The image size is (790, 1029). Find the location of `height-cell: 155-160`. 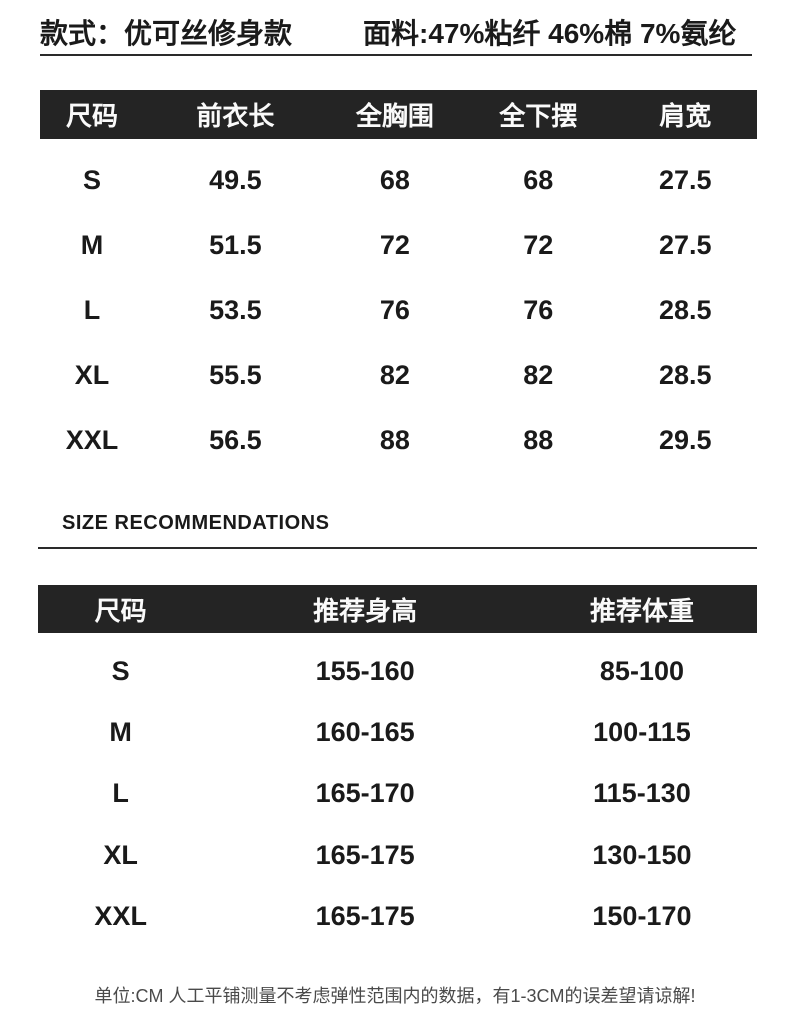

height-cell: 155-160 is located at coordinates (365, 671).